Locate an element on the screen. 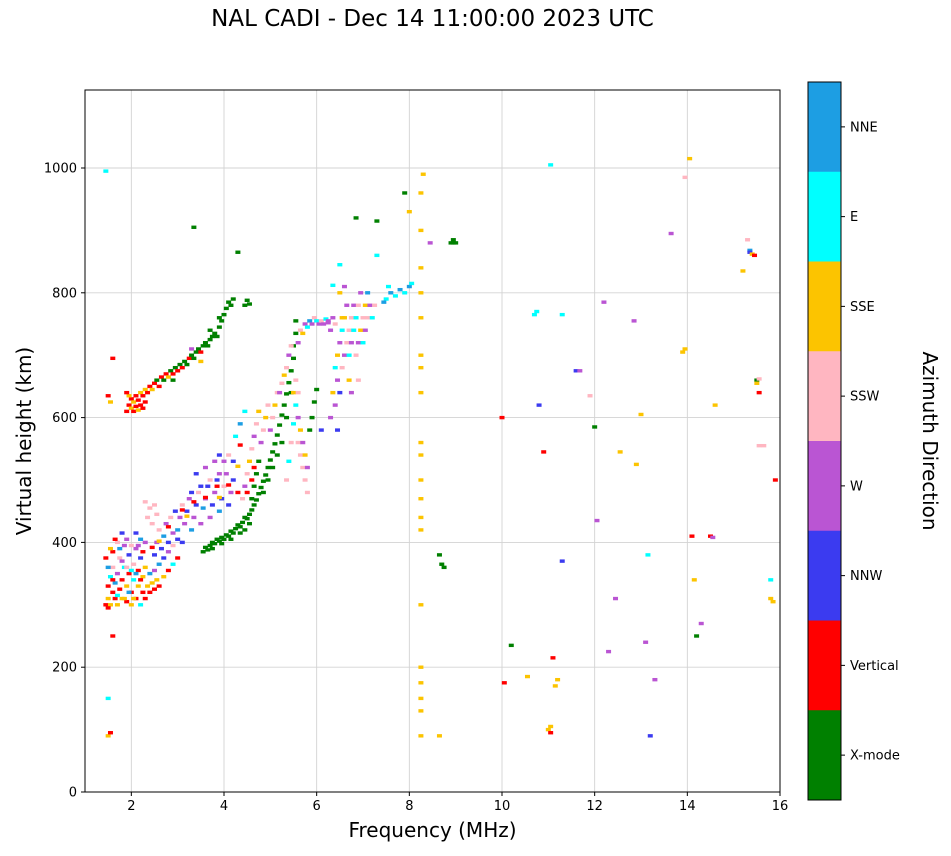 This screenshot has height=856, width=951. x-tick-label: 10 is located at coordinates (502, 806).